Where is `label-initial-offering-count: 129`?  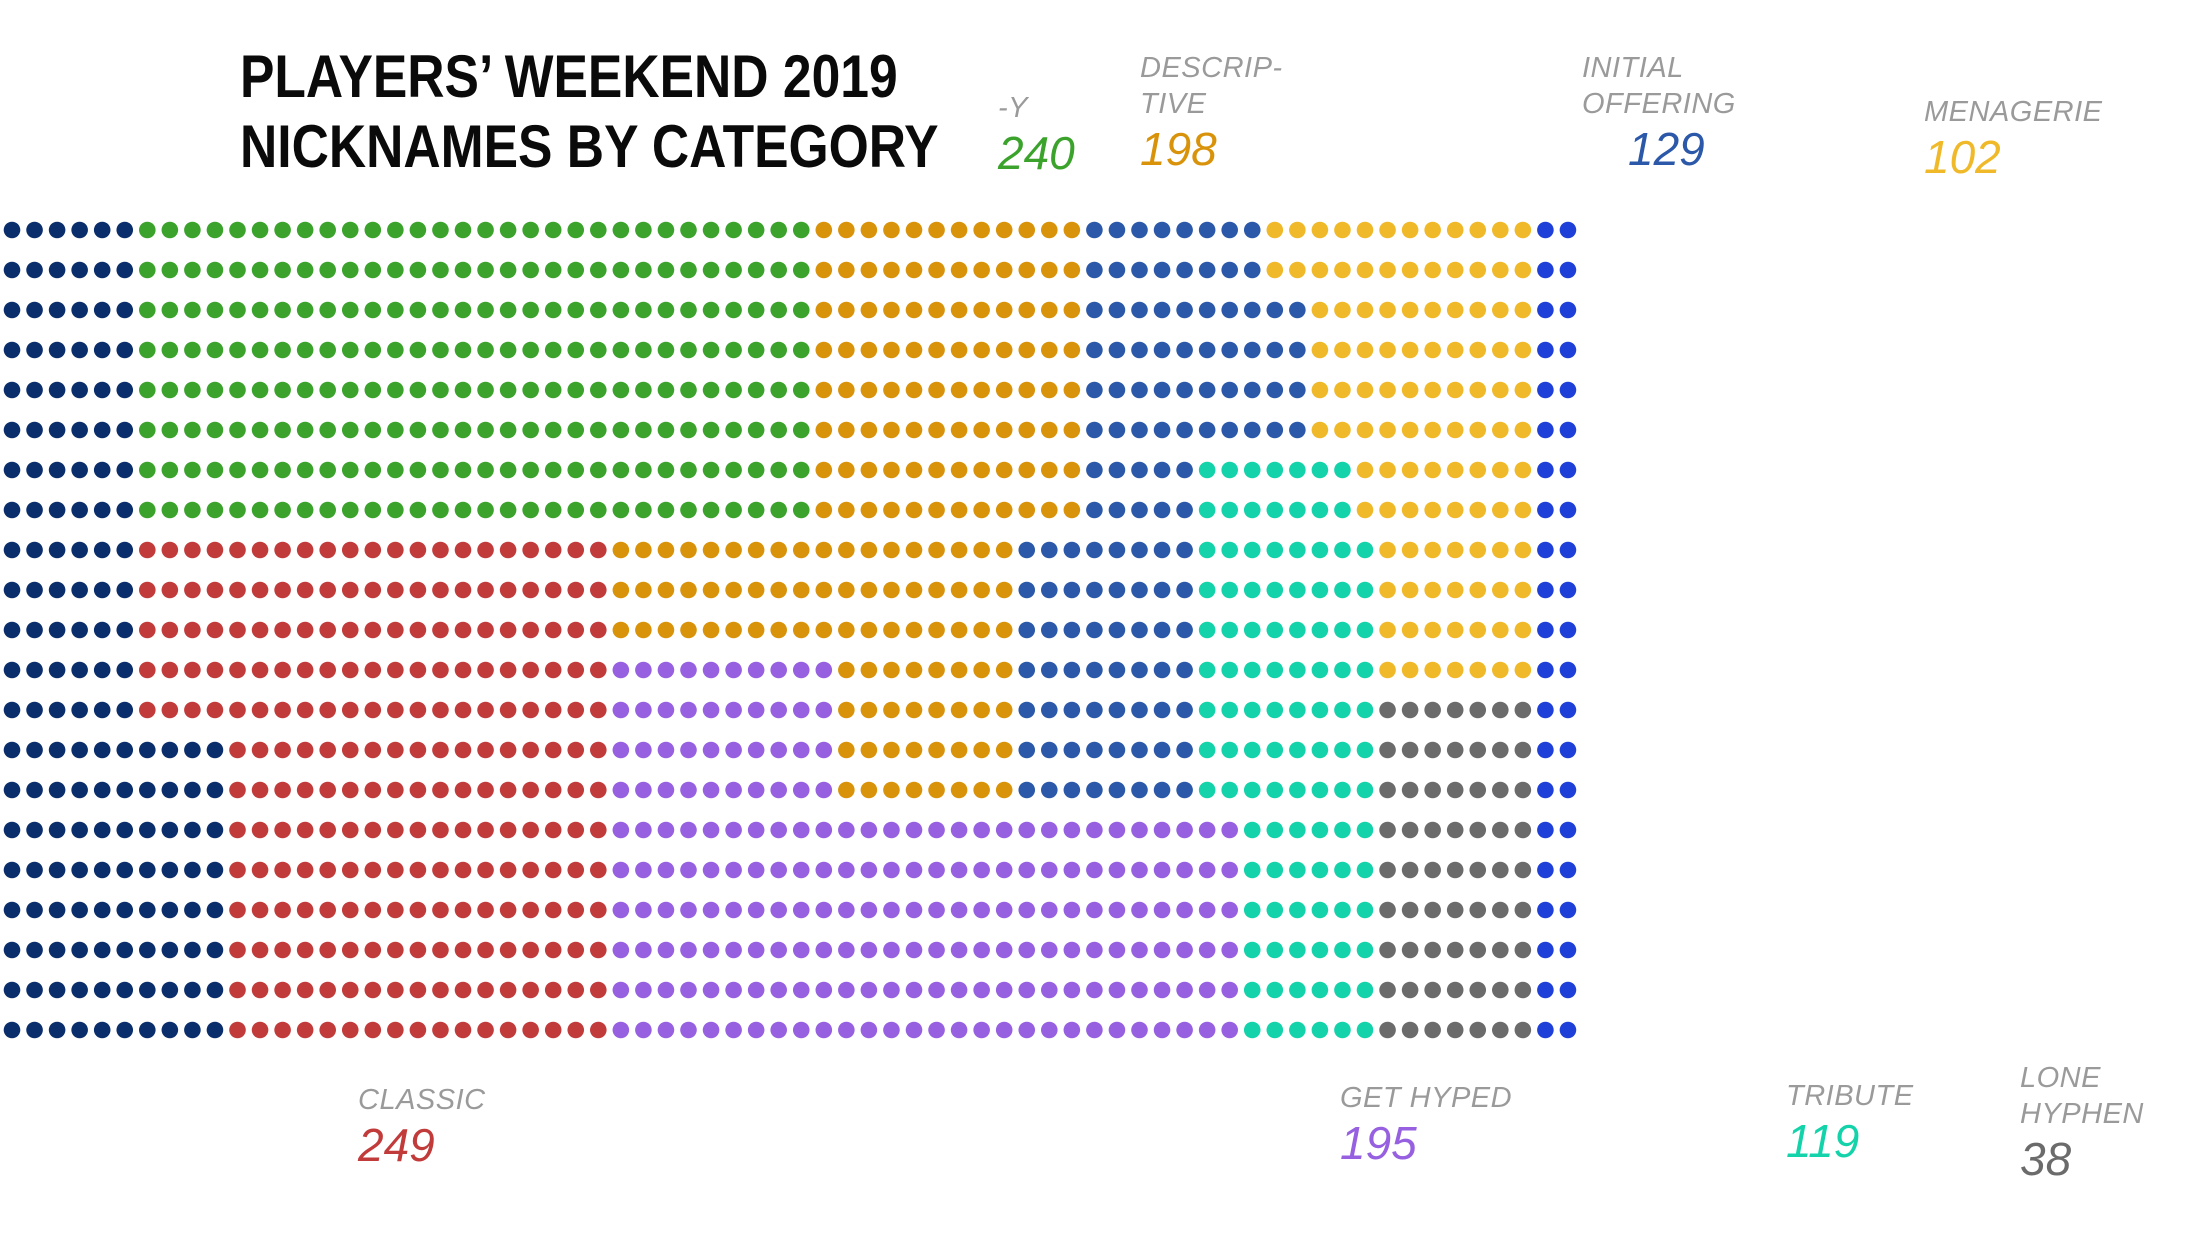 label-initial-offering-count: 129 is located at coordinates (1666, 149).